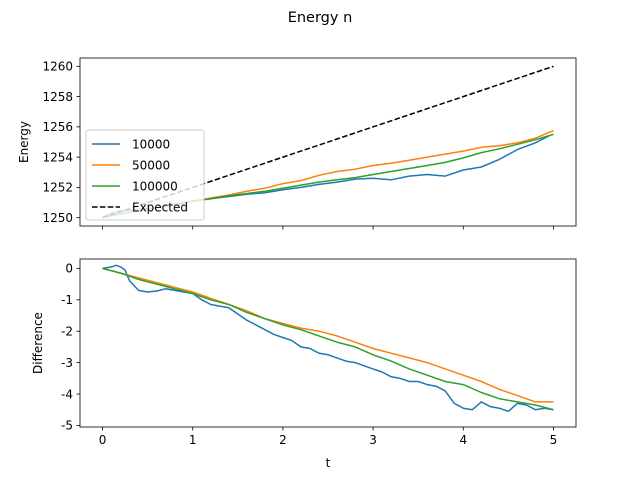 This screenshot has height=480, width=640. Describe the element at coordinates (155, 186) in the screenshot. I see `legend-label: 100000` at that location.